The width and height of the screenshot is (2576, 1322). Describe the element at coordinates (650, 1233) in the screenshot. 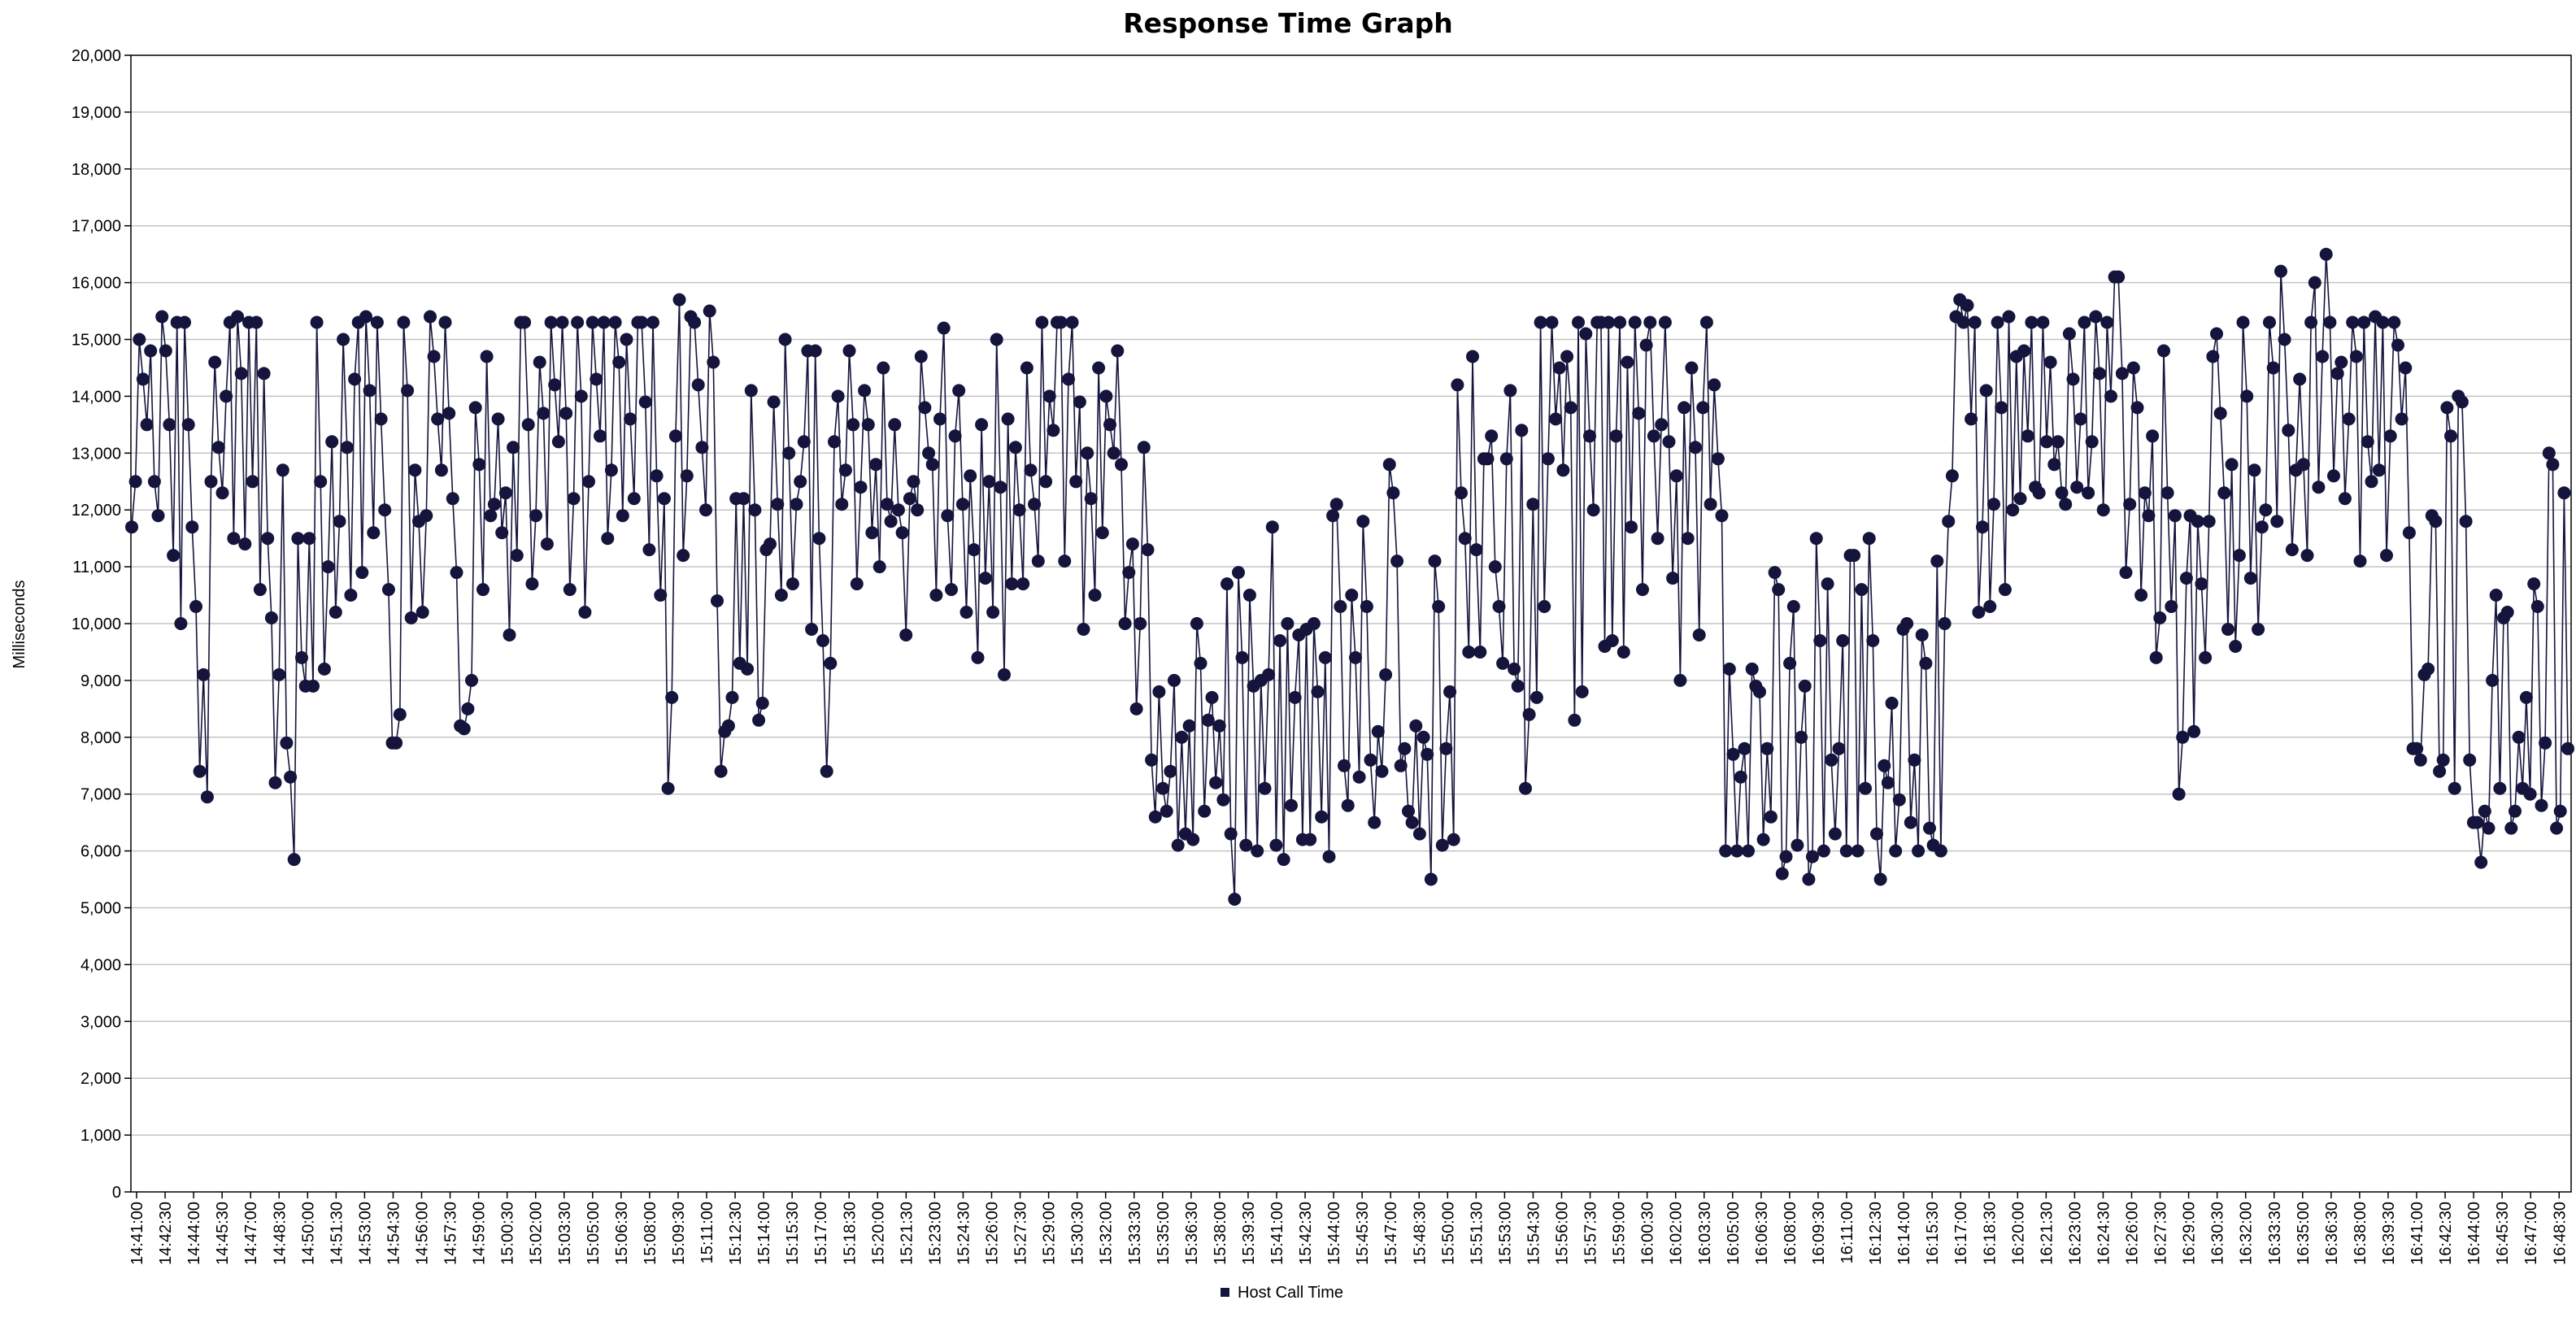

I see `x-tick-label: 15:08:00` at that location.